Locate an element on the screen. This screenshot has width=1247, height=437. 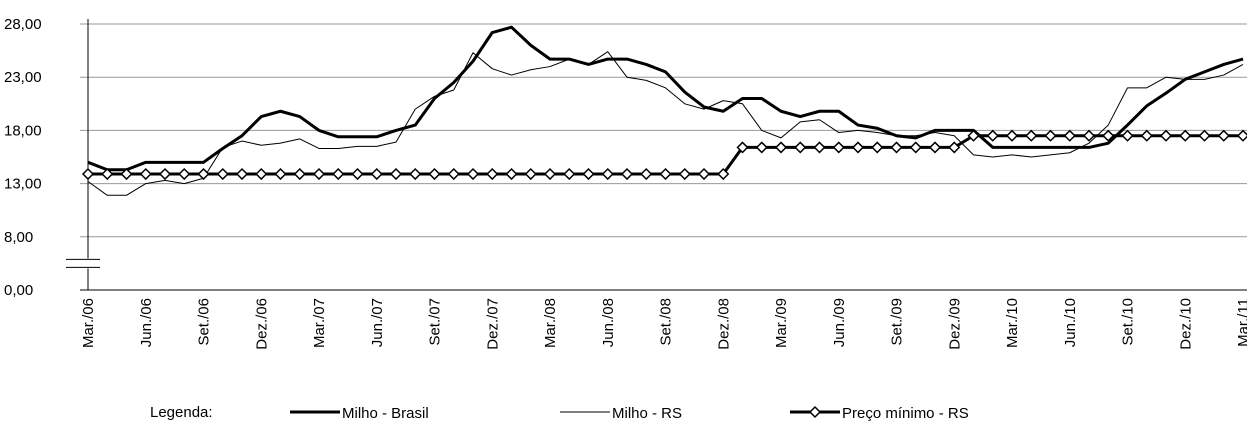
x-tick-label: Mar./08 is located at coordinates (550, 323).